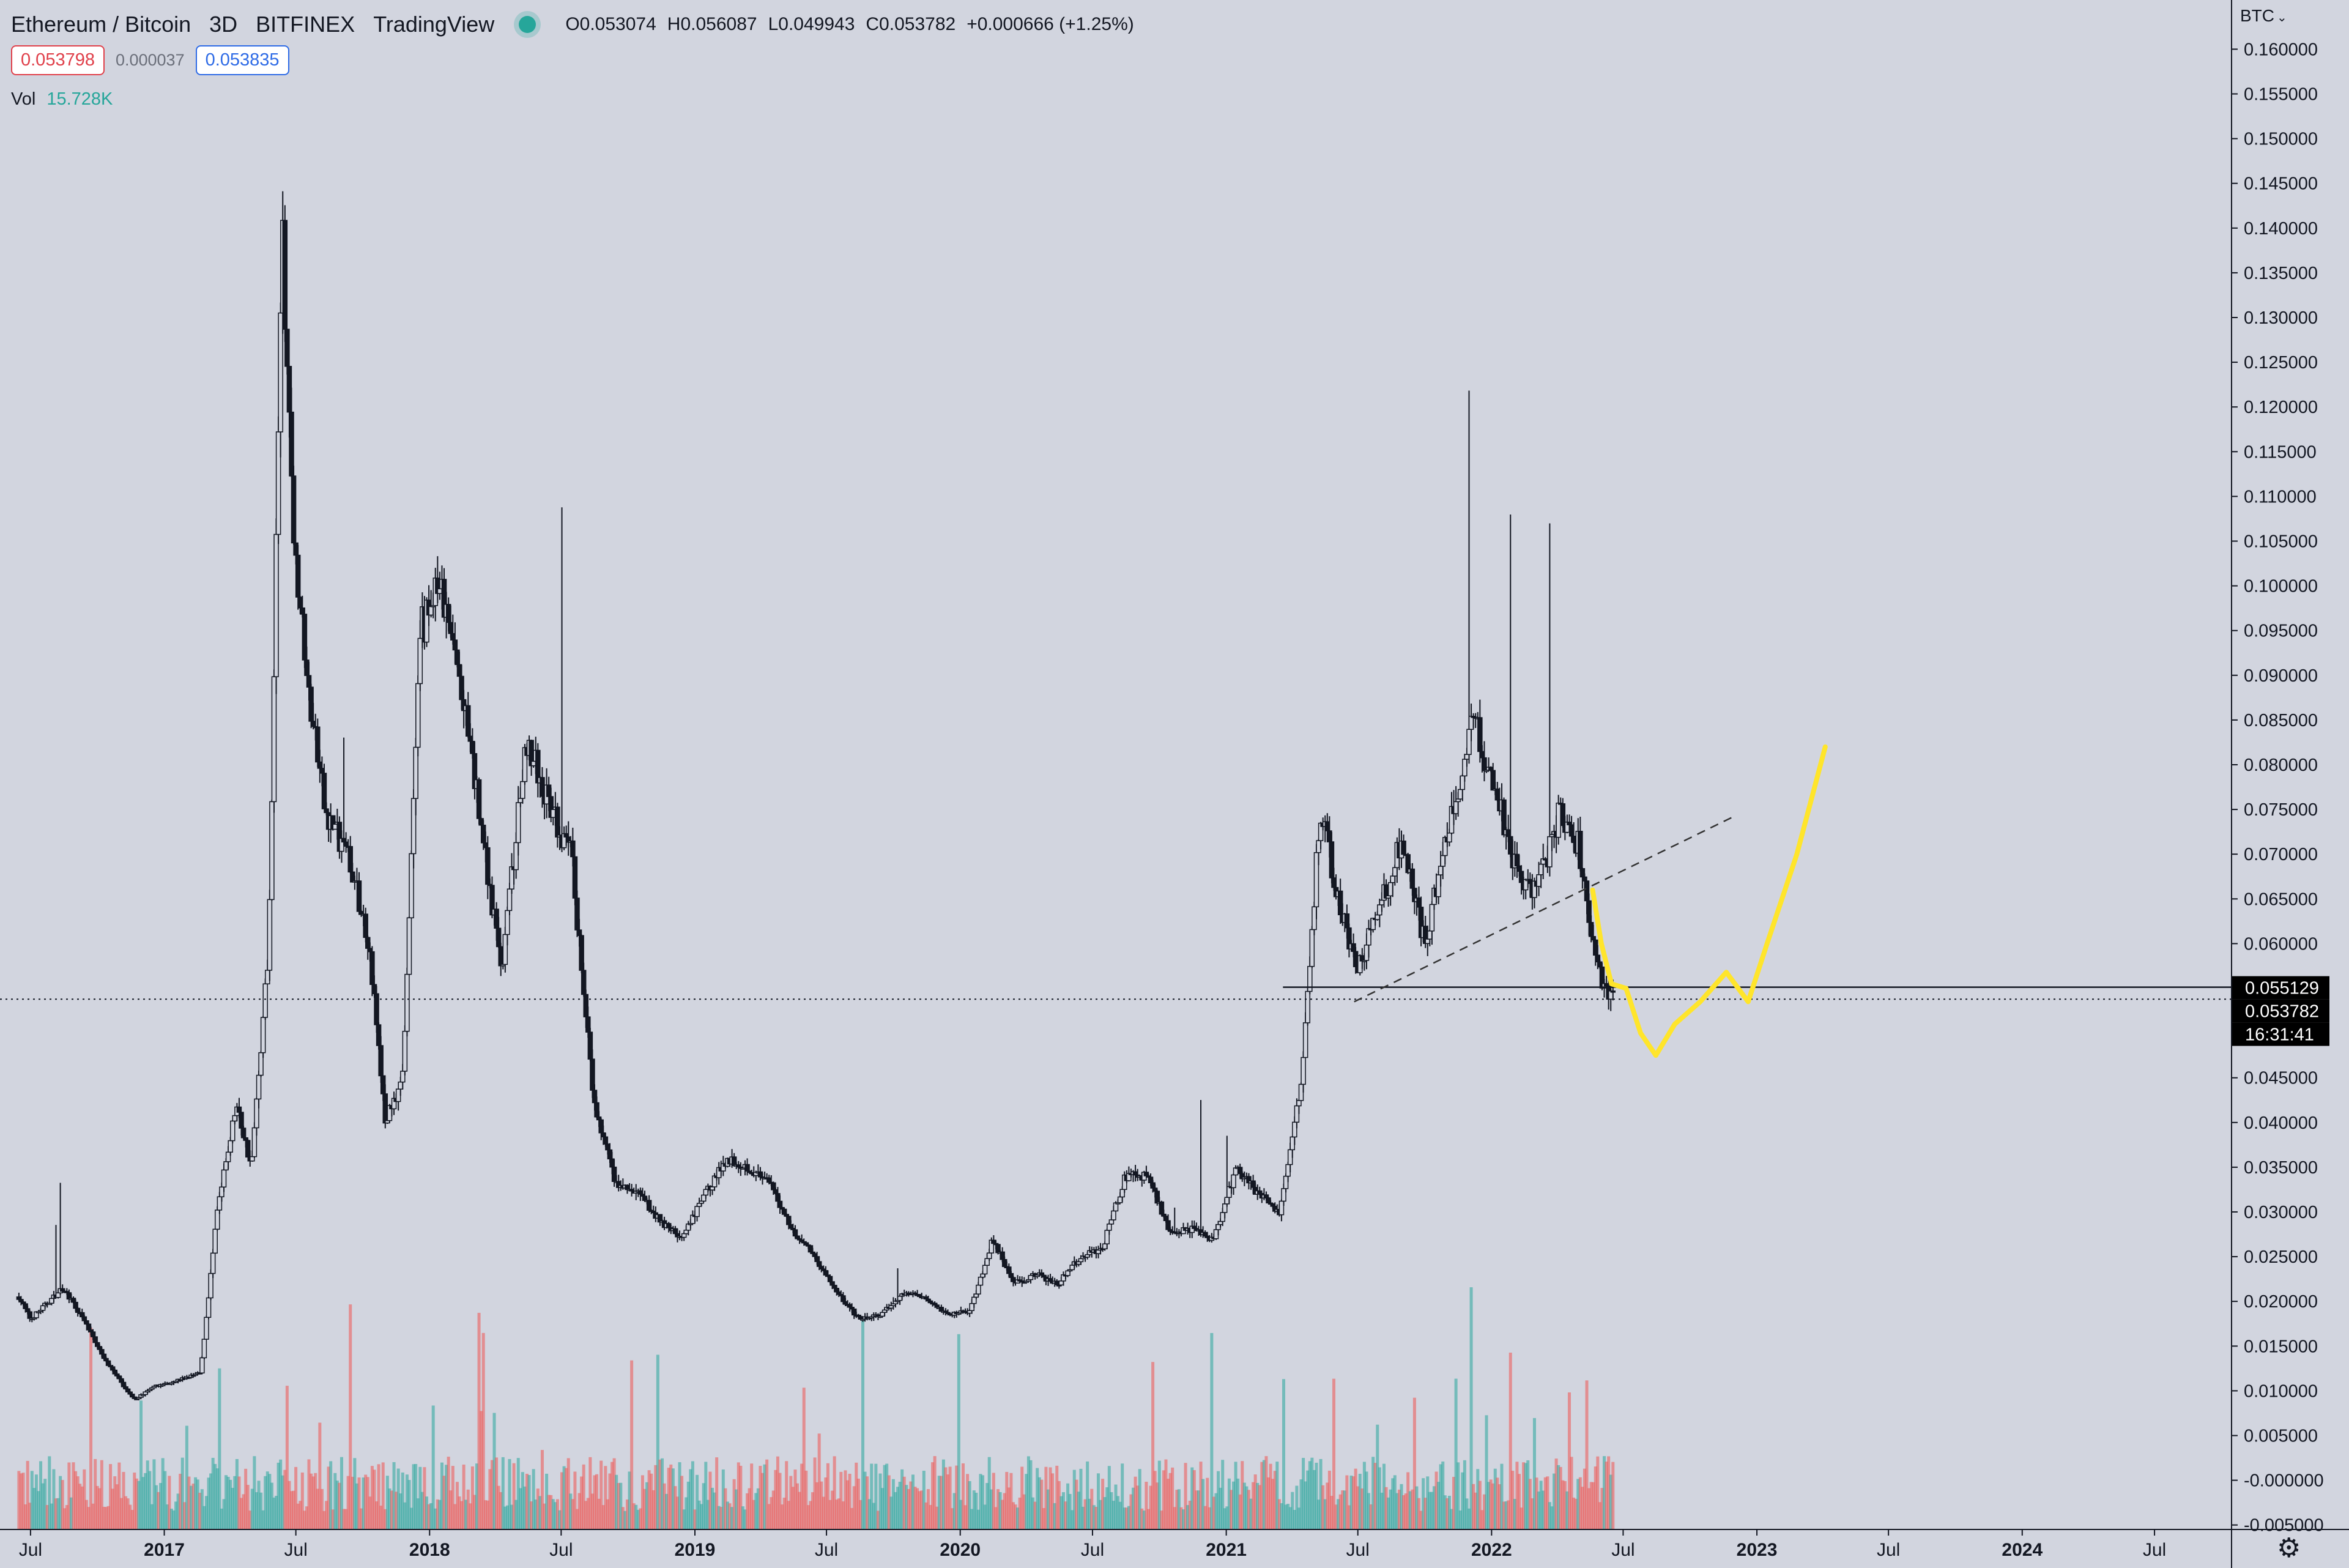 This screenshot has width=2349, height=1568. What do you see at coordinates (223, 24) in the screenshot?
I see `interval-label: 3D` at bounding box center [223, 24].